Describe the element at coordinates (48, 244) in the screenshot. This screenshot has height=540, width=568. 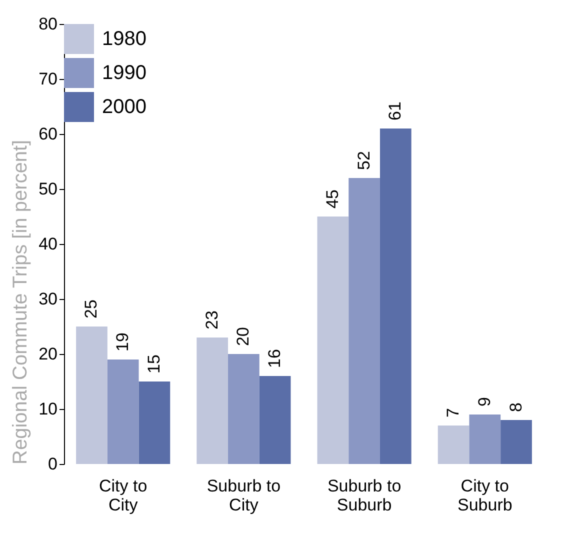
I see `y-tick-label: 40` at that location.